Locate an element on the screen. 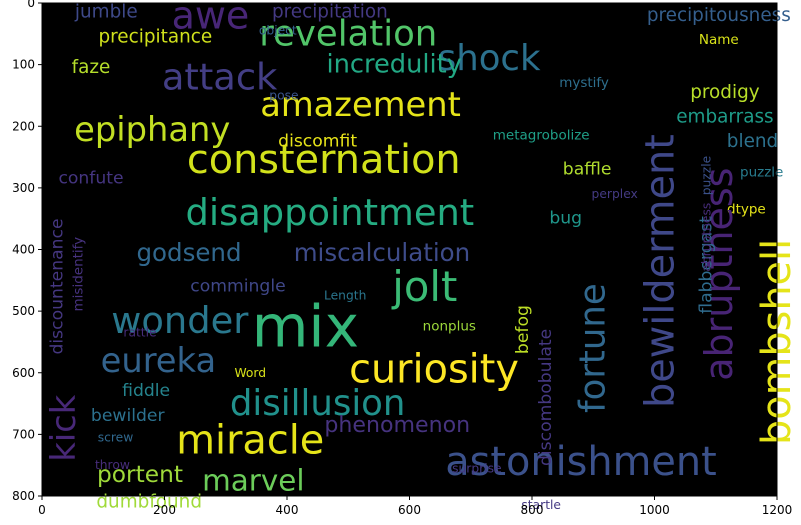 Image resolution: width=801 pixels, height=525 pixels. y-tick-label: 500 is located at coordinates (23, 311).